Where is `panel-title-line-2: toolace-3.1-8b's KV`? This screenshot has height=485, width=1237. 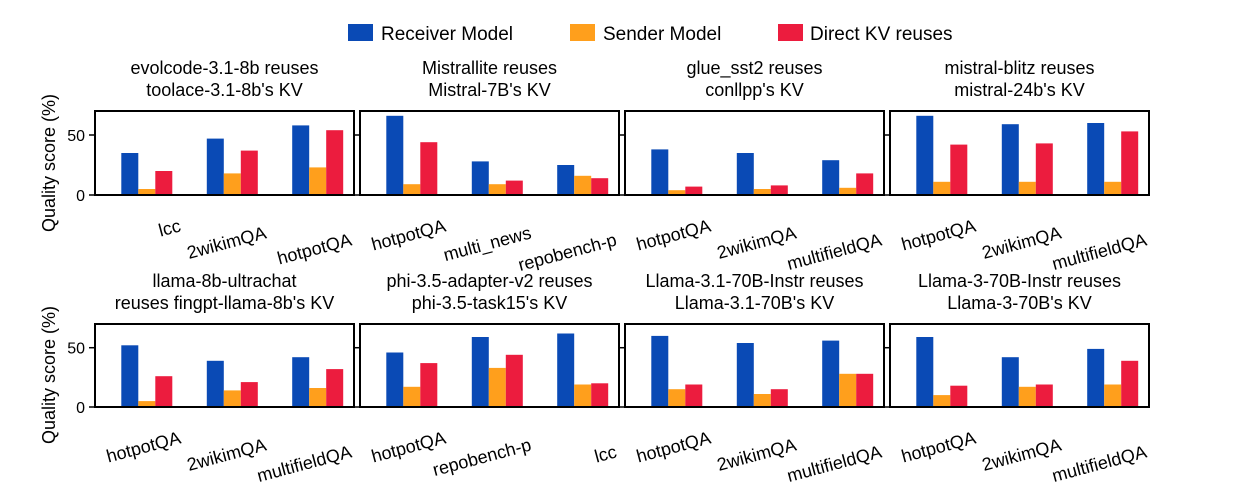
panel-title-line-2: toolace-3.1-8b's KV is located at coordinates (224, 90).